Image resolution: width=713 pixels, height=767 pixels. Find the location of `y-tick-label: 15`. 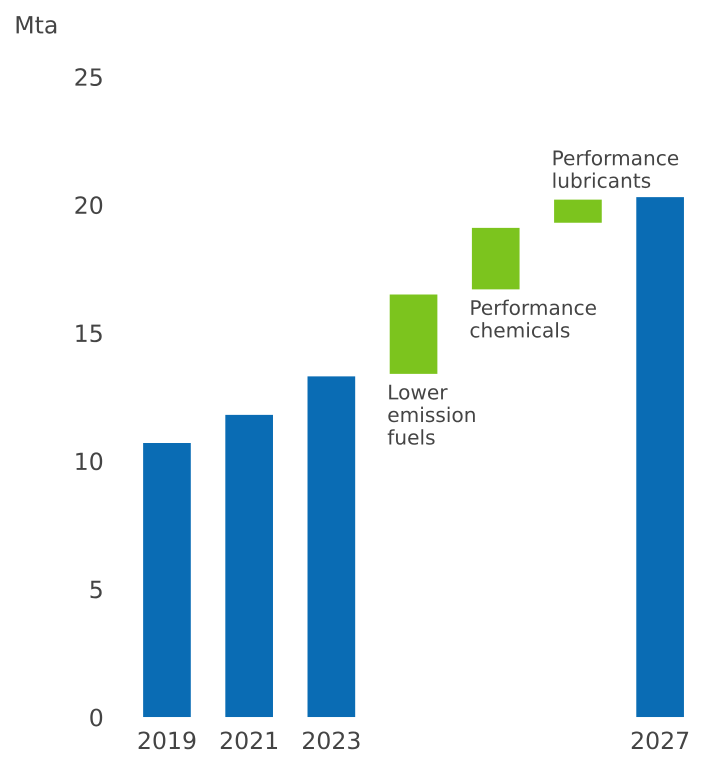

y-tick-label: 15 is located at coordinates (89, 333).